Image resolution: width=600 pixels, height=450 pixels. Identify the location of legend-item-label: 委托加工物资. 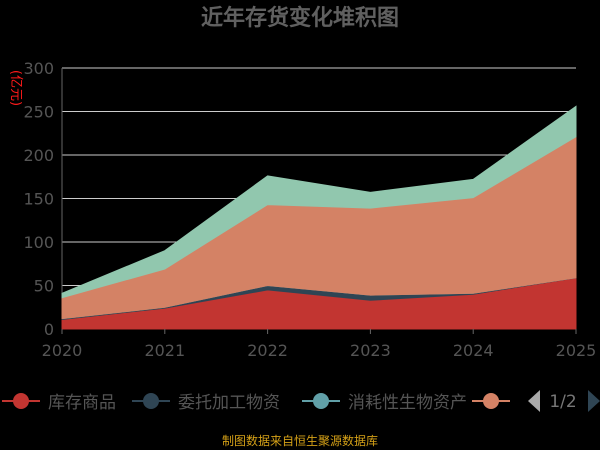
(229, 403).